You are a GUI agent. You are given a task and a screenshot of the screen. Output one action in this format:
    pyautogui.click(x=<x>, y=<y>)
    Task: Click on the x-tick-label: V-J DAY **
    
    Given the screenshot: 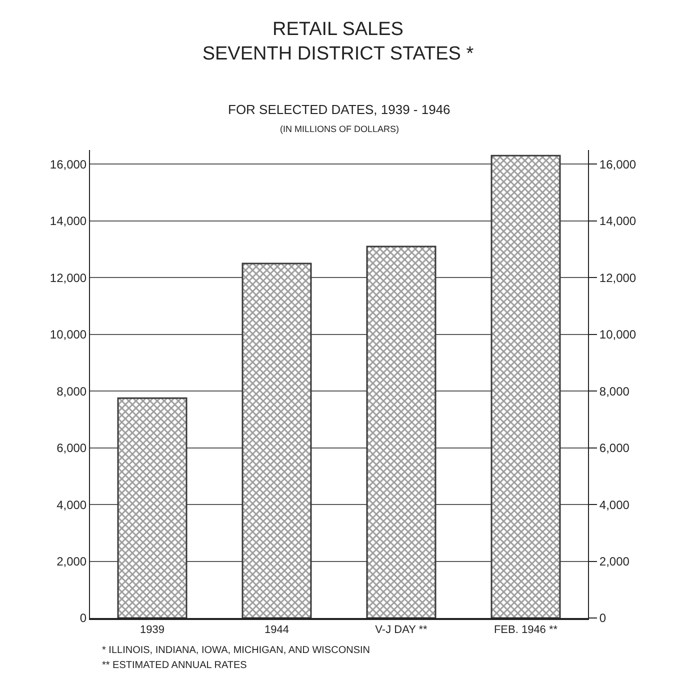 What is the action you would take?
    pyautogui.click(x=401, y=630)
    